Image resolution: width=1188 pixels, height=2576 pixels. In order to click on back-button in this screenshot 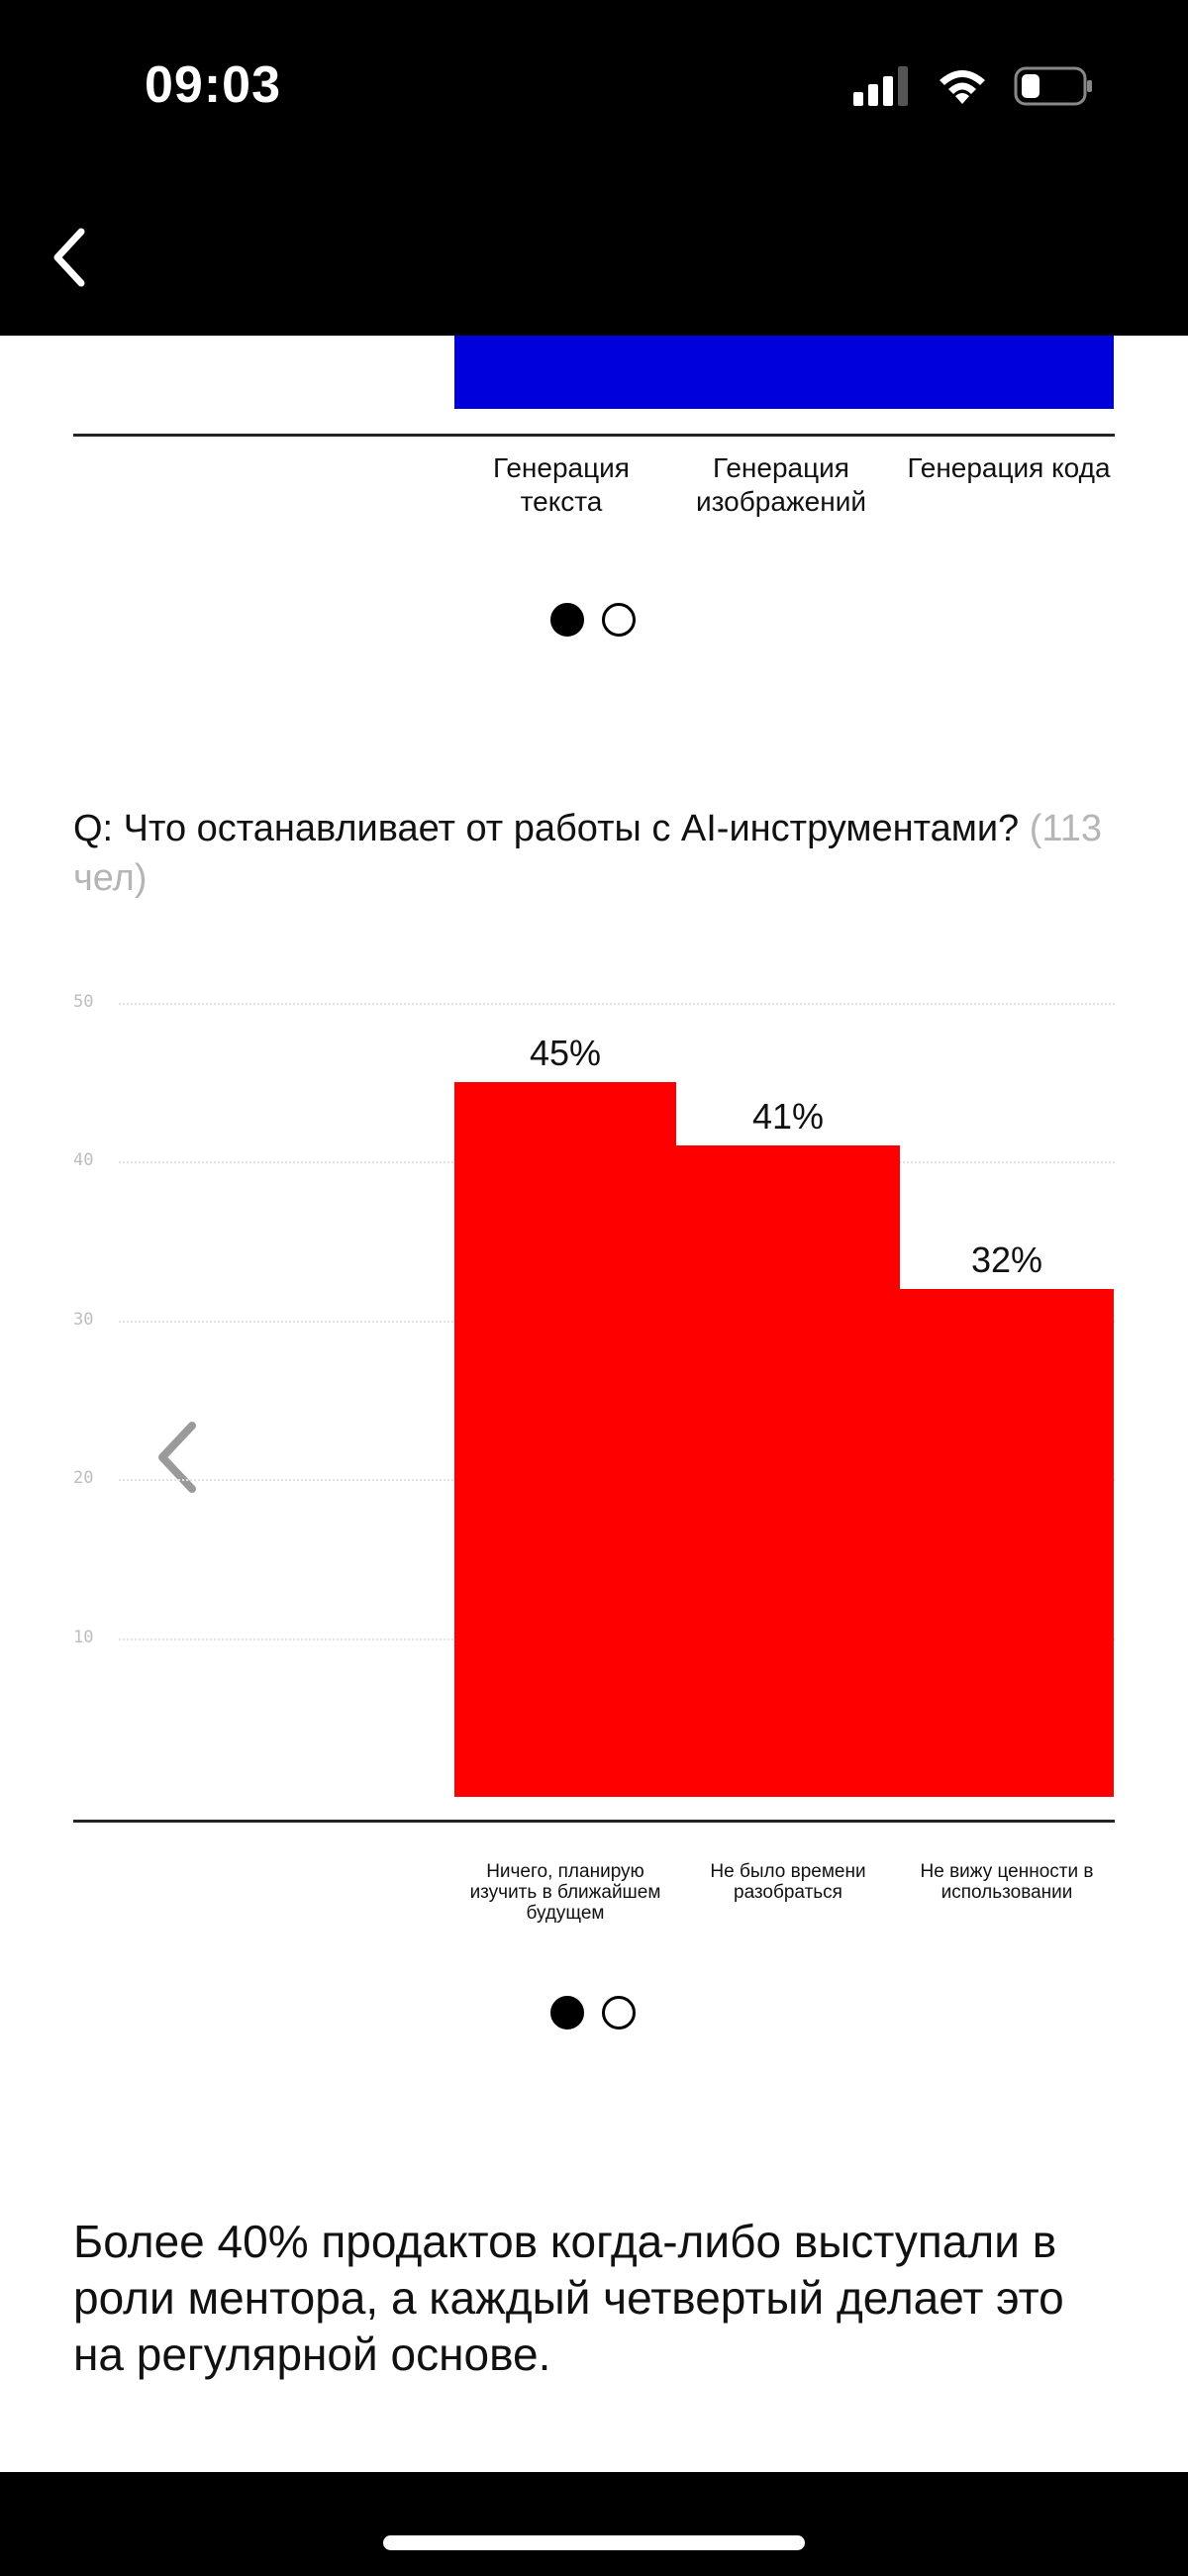, I will do `click(69, 257)`.